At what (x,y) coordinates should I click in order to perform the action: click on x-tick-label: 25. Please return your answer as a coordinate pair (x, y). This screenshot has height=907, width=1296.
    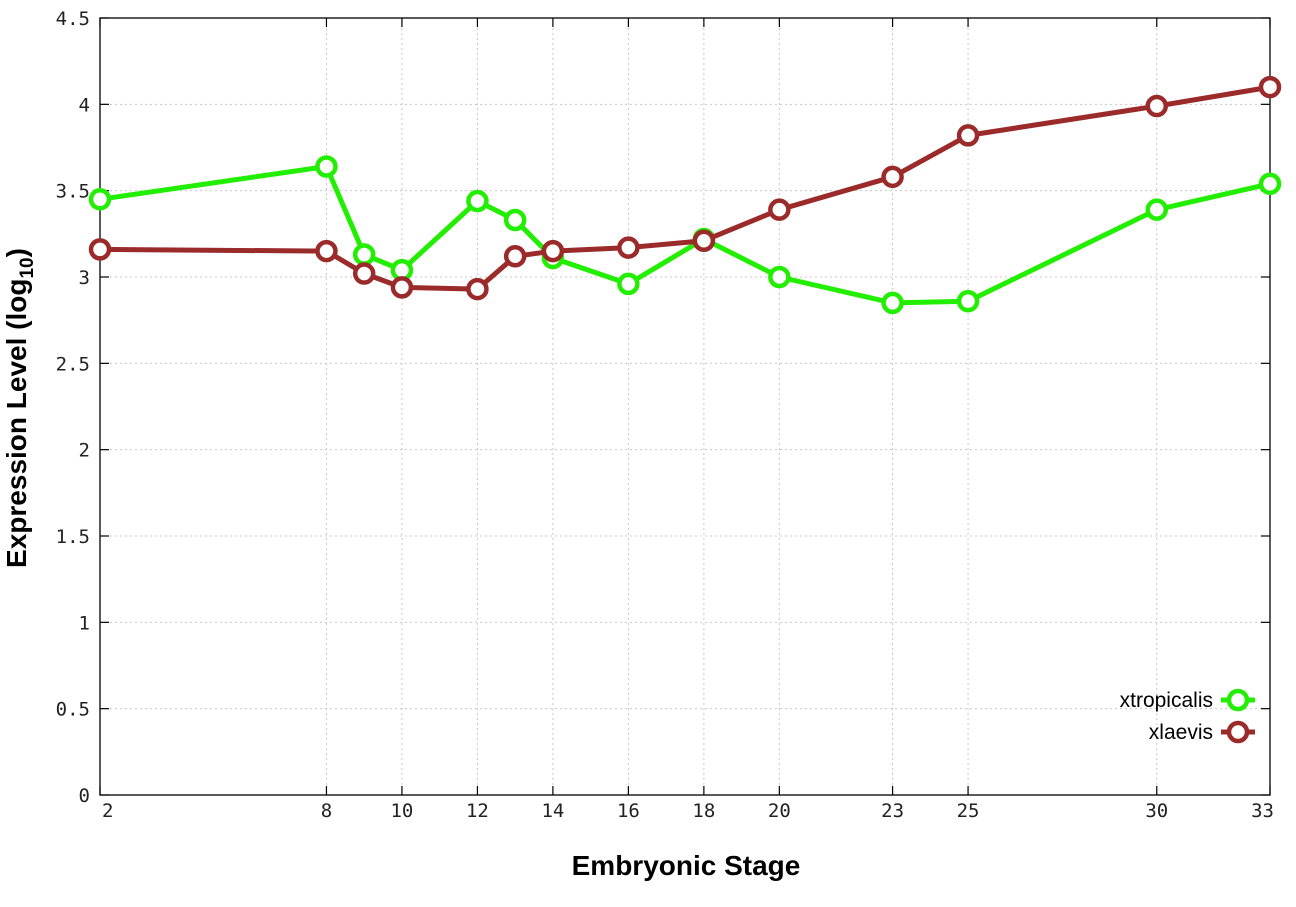
    Looking at the image, I should click on (968, 811).